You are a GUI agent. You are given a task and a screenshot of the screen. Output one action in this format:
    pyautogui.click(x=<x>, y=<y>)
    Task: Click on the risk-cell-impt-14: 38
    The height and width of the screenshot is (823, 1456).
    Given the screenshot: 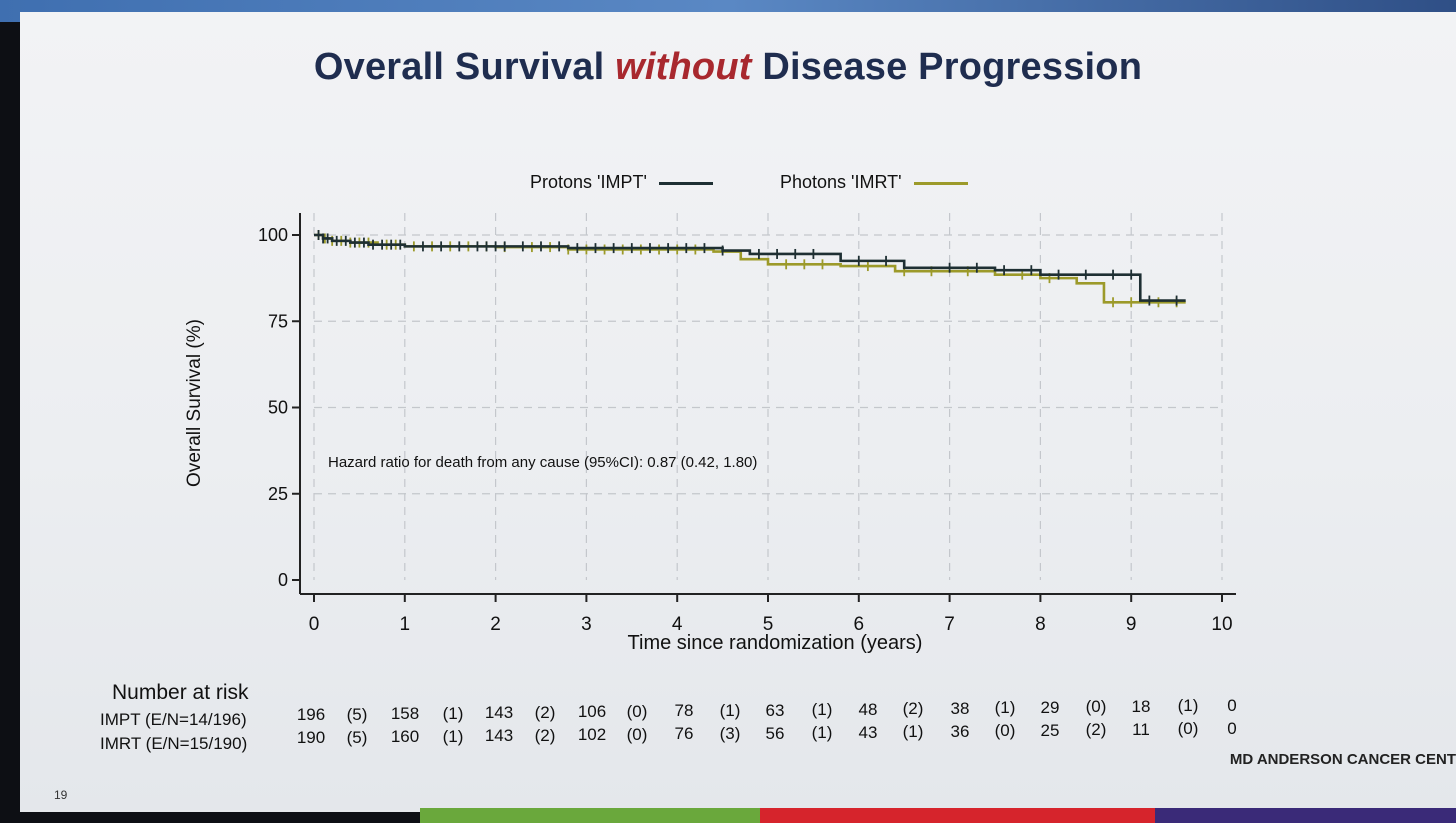 What is the action you would take?
    pyautogui.click(x=960, y=708)
    